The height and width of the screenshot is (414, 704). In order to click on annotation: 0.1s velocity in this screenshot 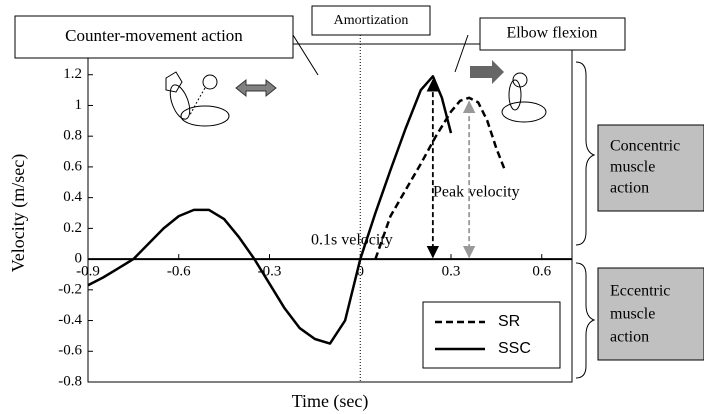, I will do `click(352, 240)`.